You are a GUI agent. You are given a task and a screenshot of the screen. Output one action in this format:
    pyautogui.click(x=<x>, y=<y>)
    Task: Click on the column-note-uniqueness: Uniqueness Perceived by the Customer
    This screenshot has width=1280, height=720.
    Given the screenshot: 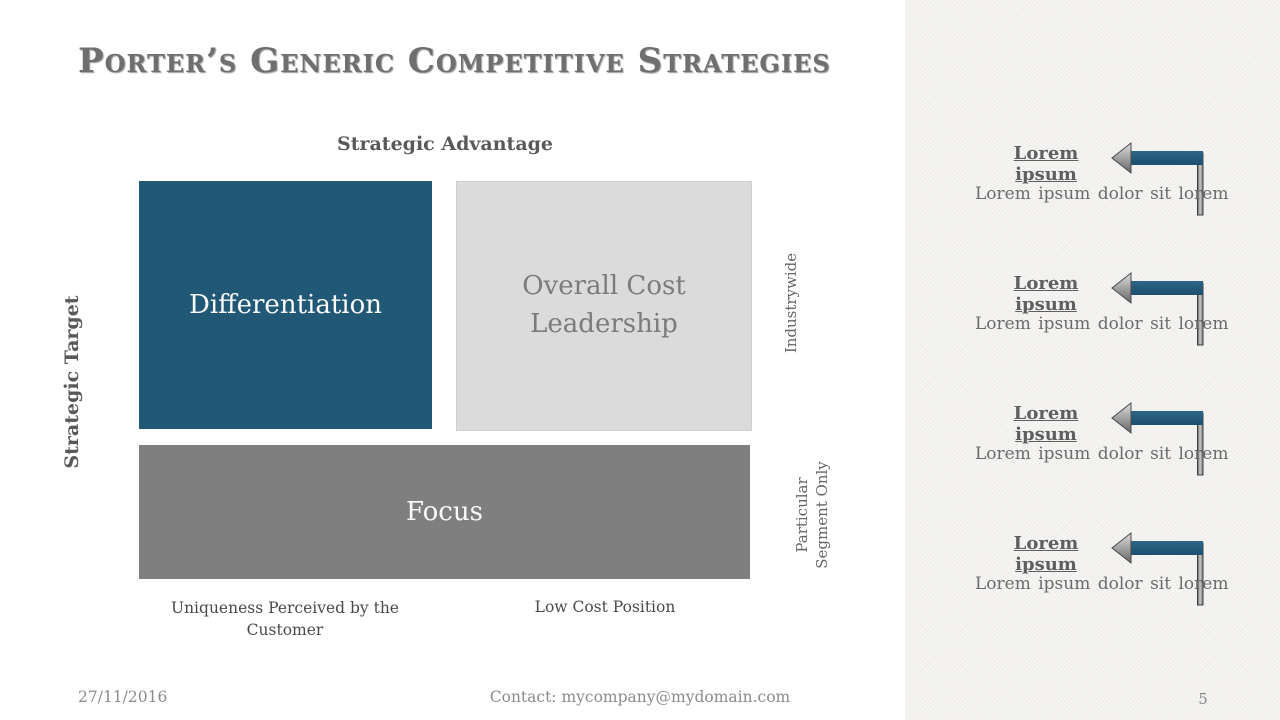 What is the action you would take?
    pyautogui.click(x=285, y=619)
    